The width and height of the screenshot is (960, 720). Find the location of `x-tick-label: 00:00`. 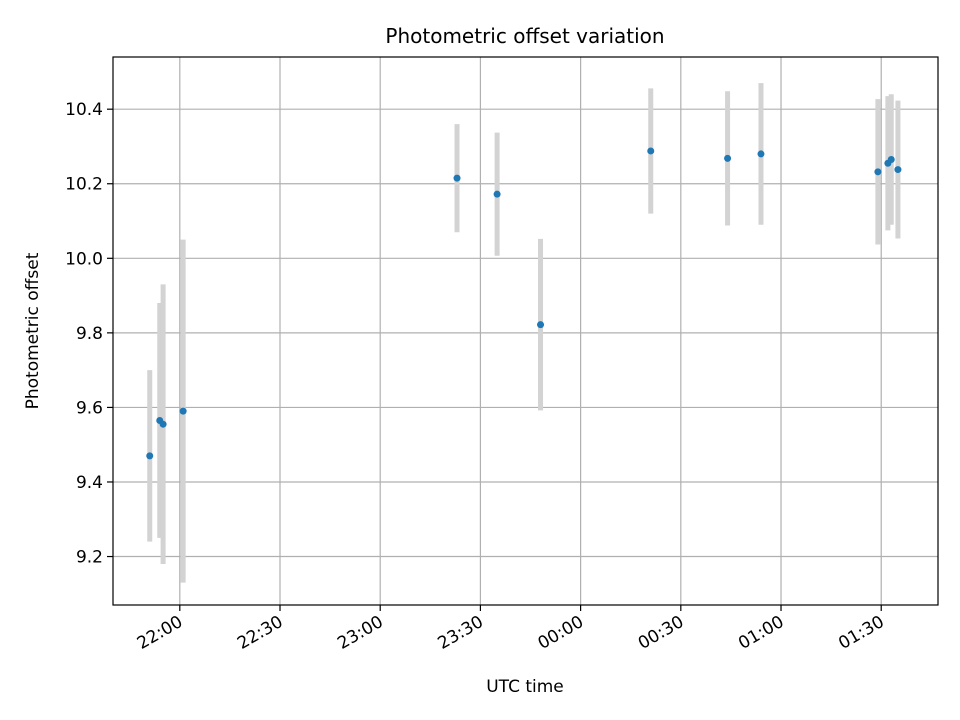

x-tick-label: 00:00 is located at coordinates (561, 633).